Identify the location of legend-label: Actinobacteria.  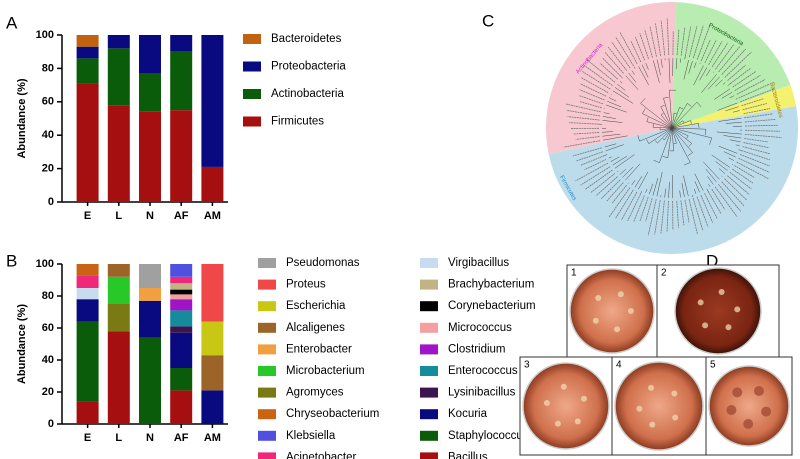
(307, 94).